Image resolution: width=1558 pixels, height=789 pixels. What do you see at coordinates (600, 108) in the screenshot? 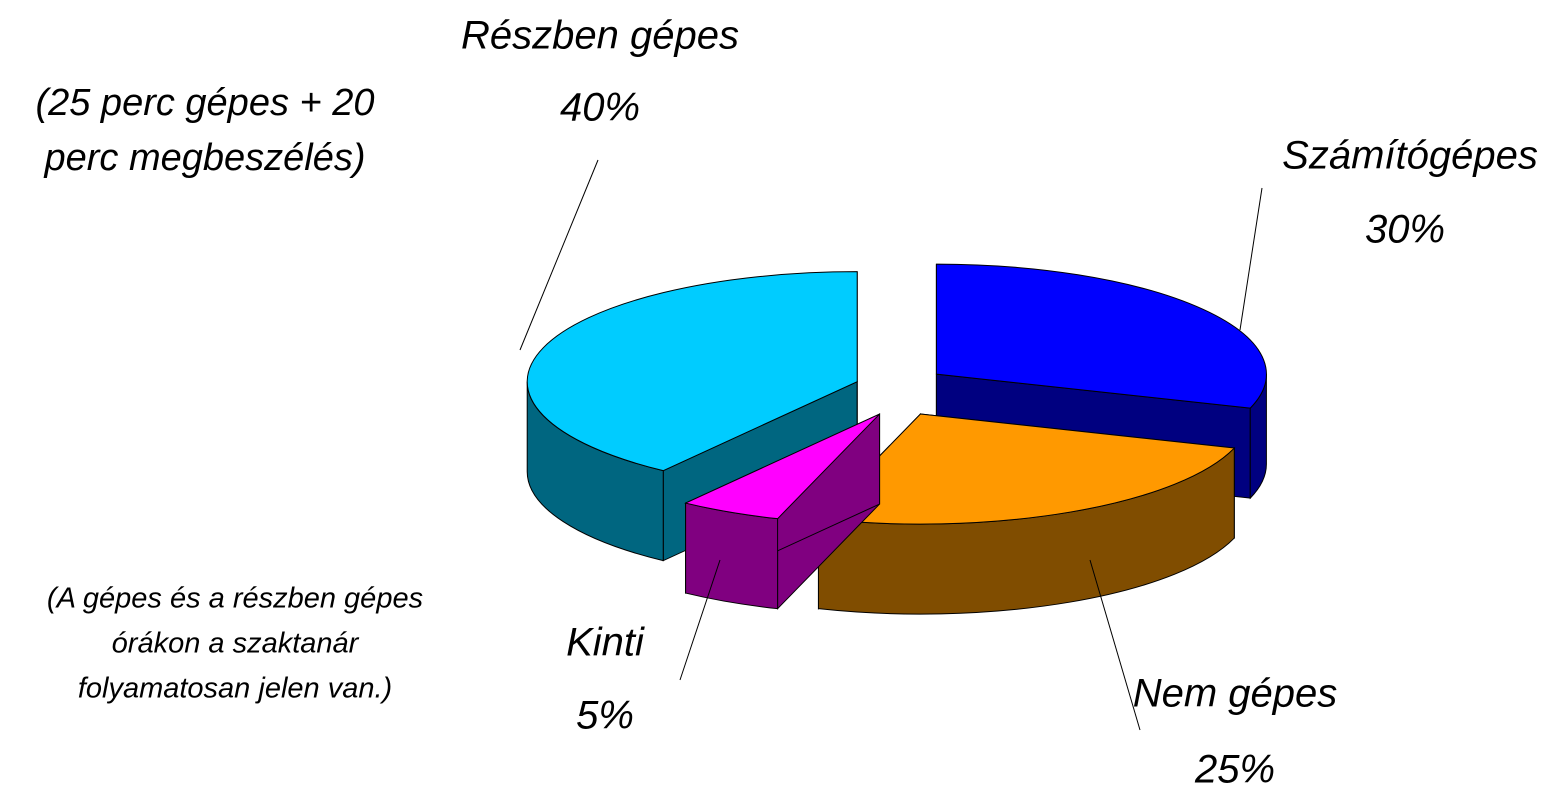
I see `value-label: 40%` at bounding box center [600, 108].